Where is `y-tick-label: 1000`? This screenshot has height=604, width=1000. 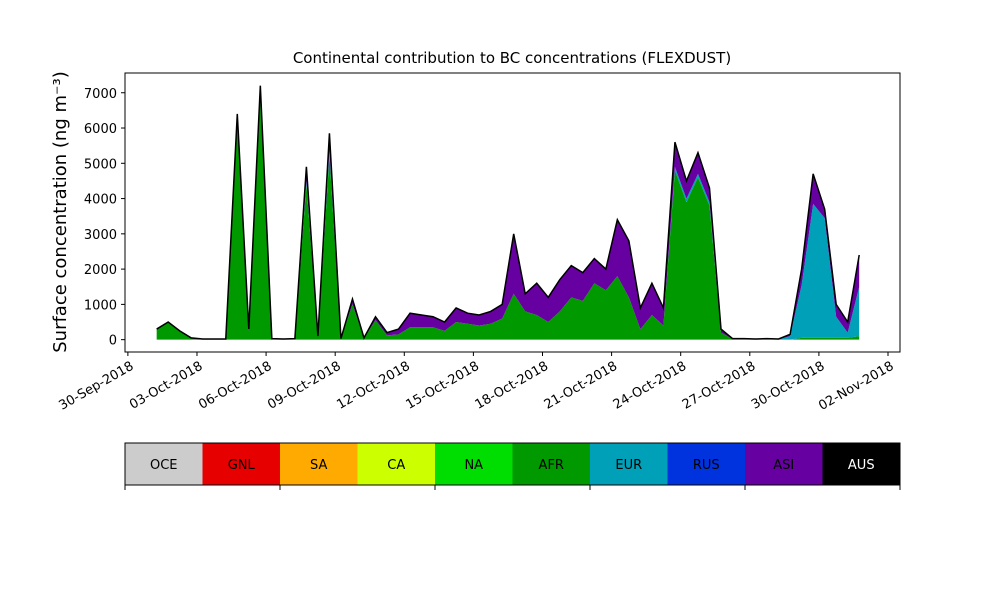 y-tick-label: 1000 is located at coordinates (100, 305).